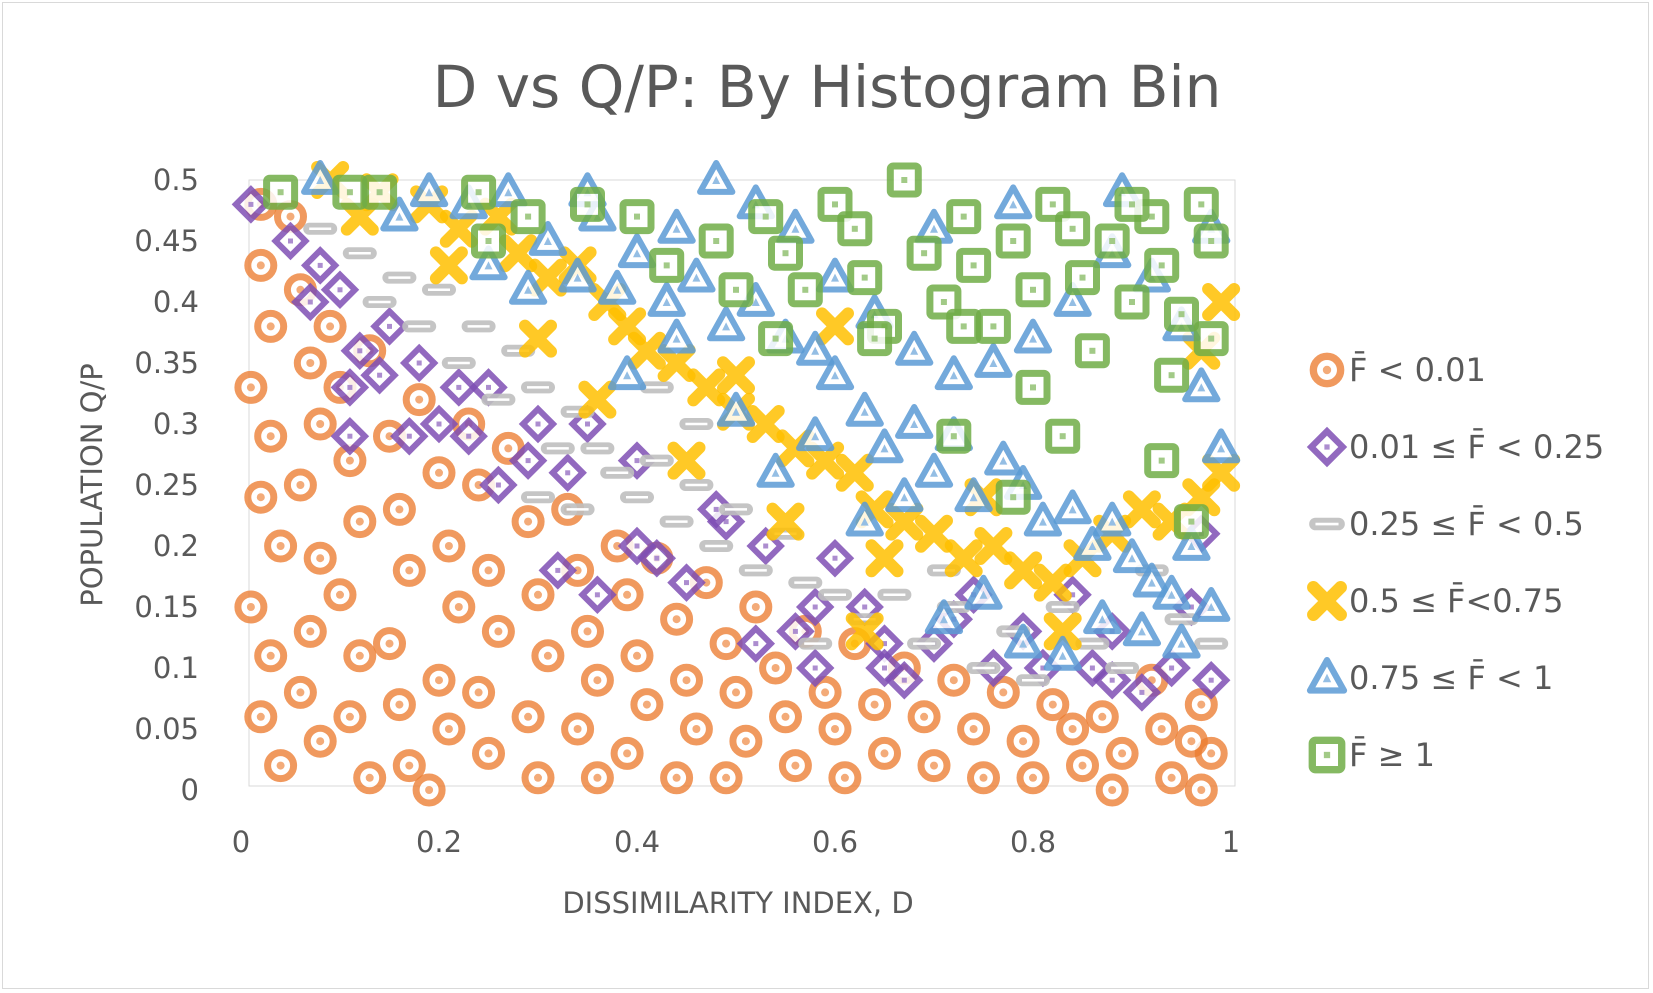 Image resolution: width=1653 pixels, height=993 pixels. I want to click on x-tick-label: 0.4, so click(637, 842).